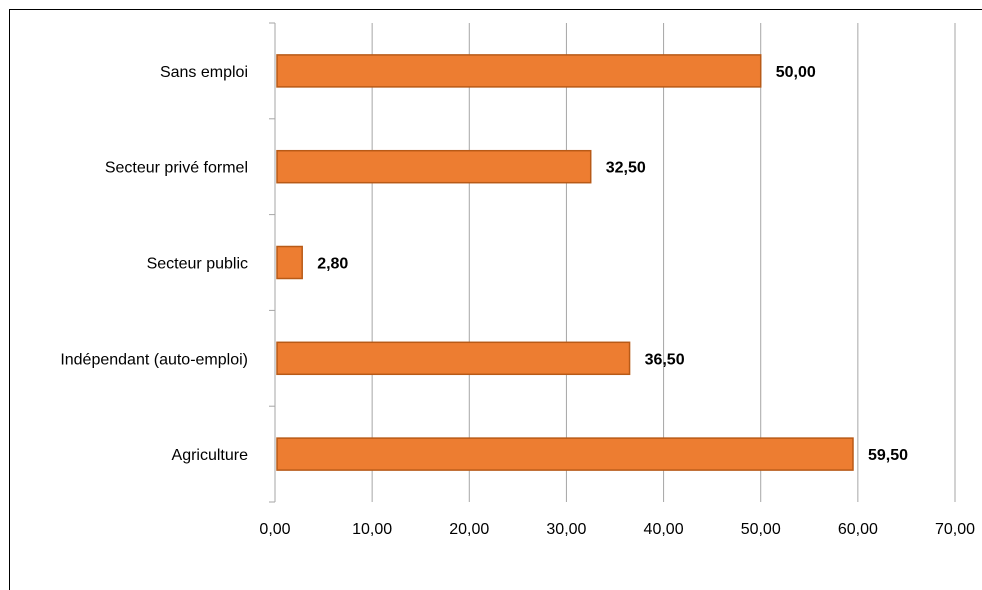  Describe the element at coordinates (176, 168) in the screenshot. I see `category-label: Secteur privé formel` at that location.